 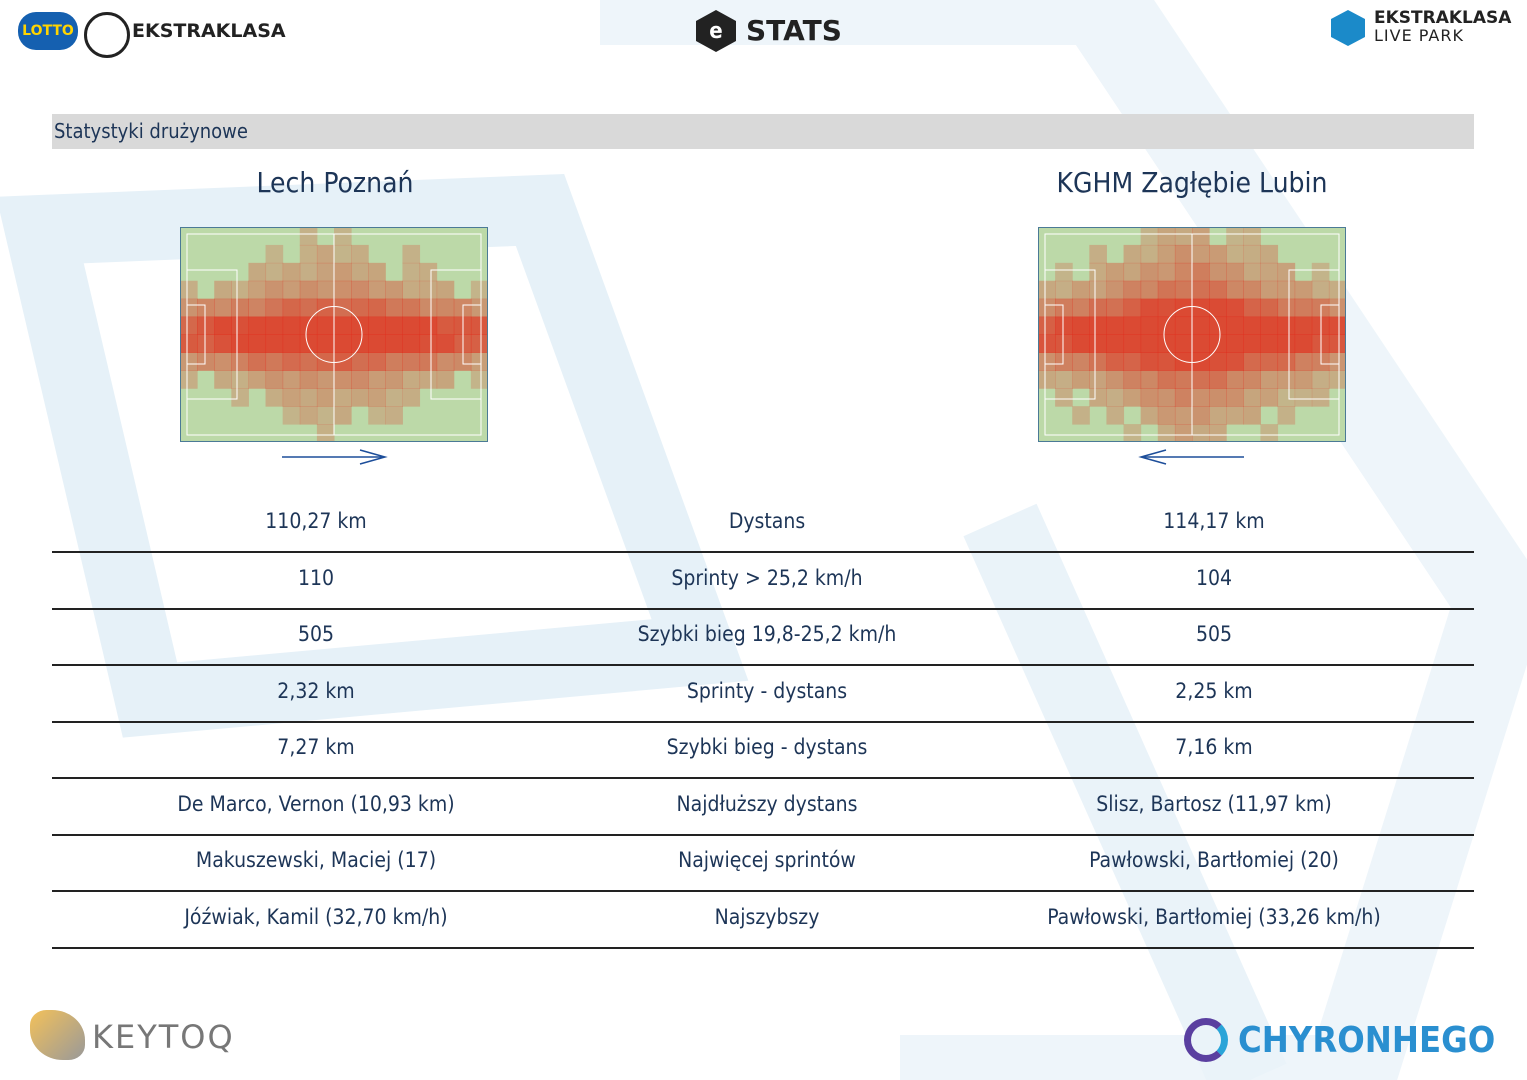 What do you see at coordinates (151, 131) in the screenshot?
I see `section-title: Statystyki drużynowe` at bounding box center [151, 131].